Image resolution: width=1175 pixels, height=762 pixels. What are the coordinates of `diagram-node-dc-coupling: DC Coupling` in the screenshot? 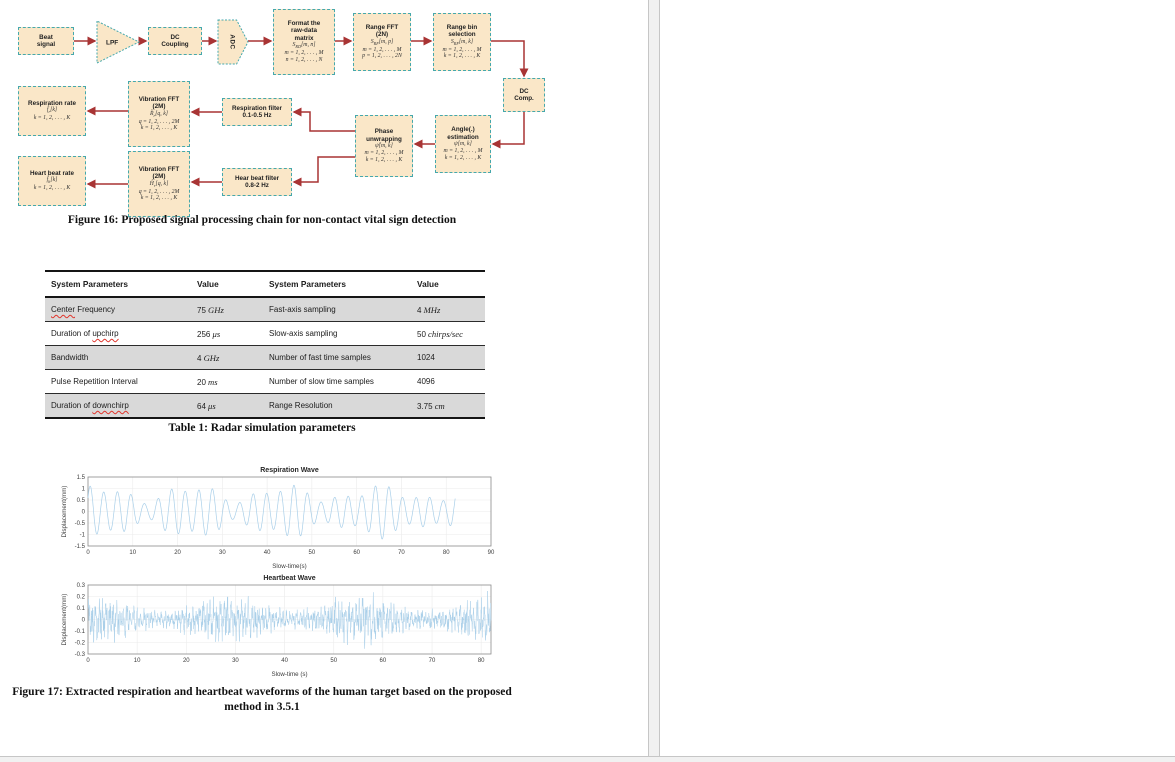 It's located at (175, 41).